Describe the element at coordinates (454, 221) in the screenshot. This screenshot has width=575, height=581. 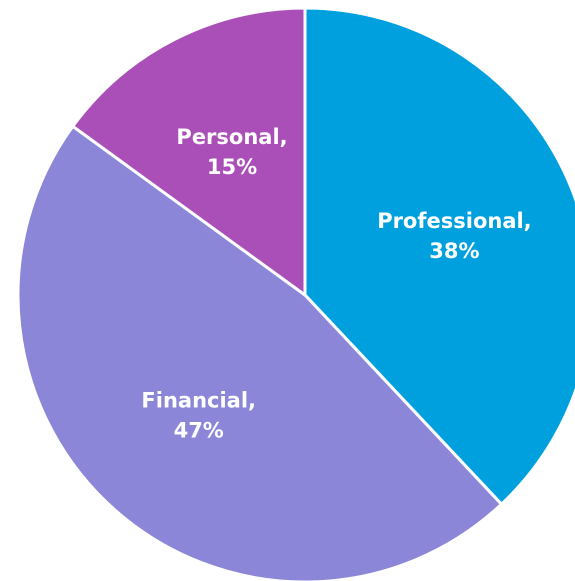
I see `category-label: Professional,` at that location.